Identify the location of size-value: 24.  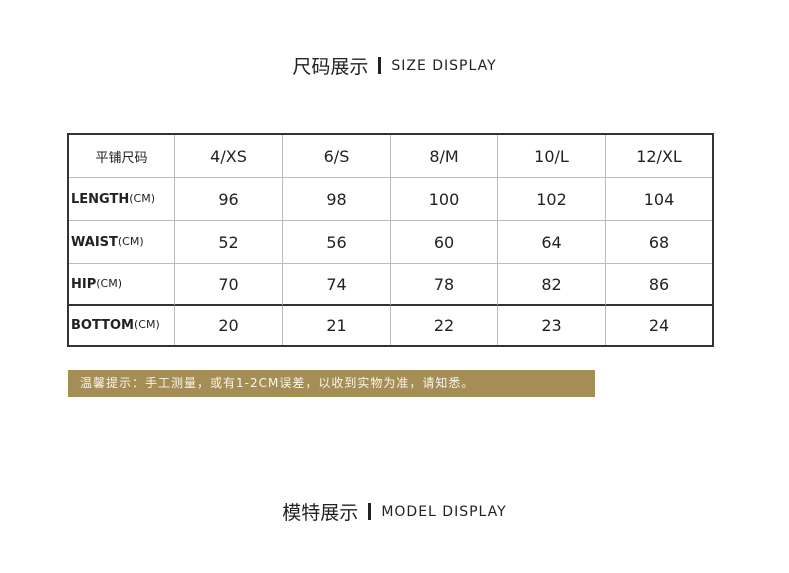
(659, 325).